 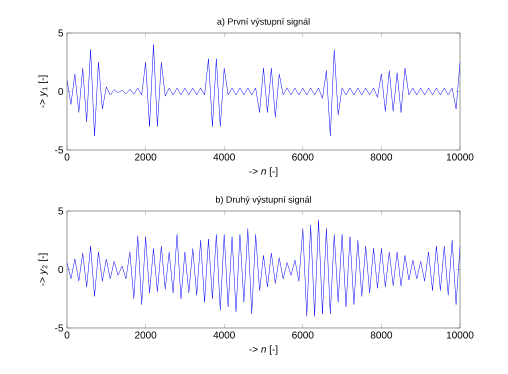 What do you see at coordinates (263, 200) in the screenshot?
I see `chart-title: b) Druhý výstupní signál` at bounding box center [263, 200].